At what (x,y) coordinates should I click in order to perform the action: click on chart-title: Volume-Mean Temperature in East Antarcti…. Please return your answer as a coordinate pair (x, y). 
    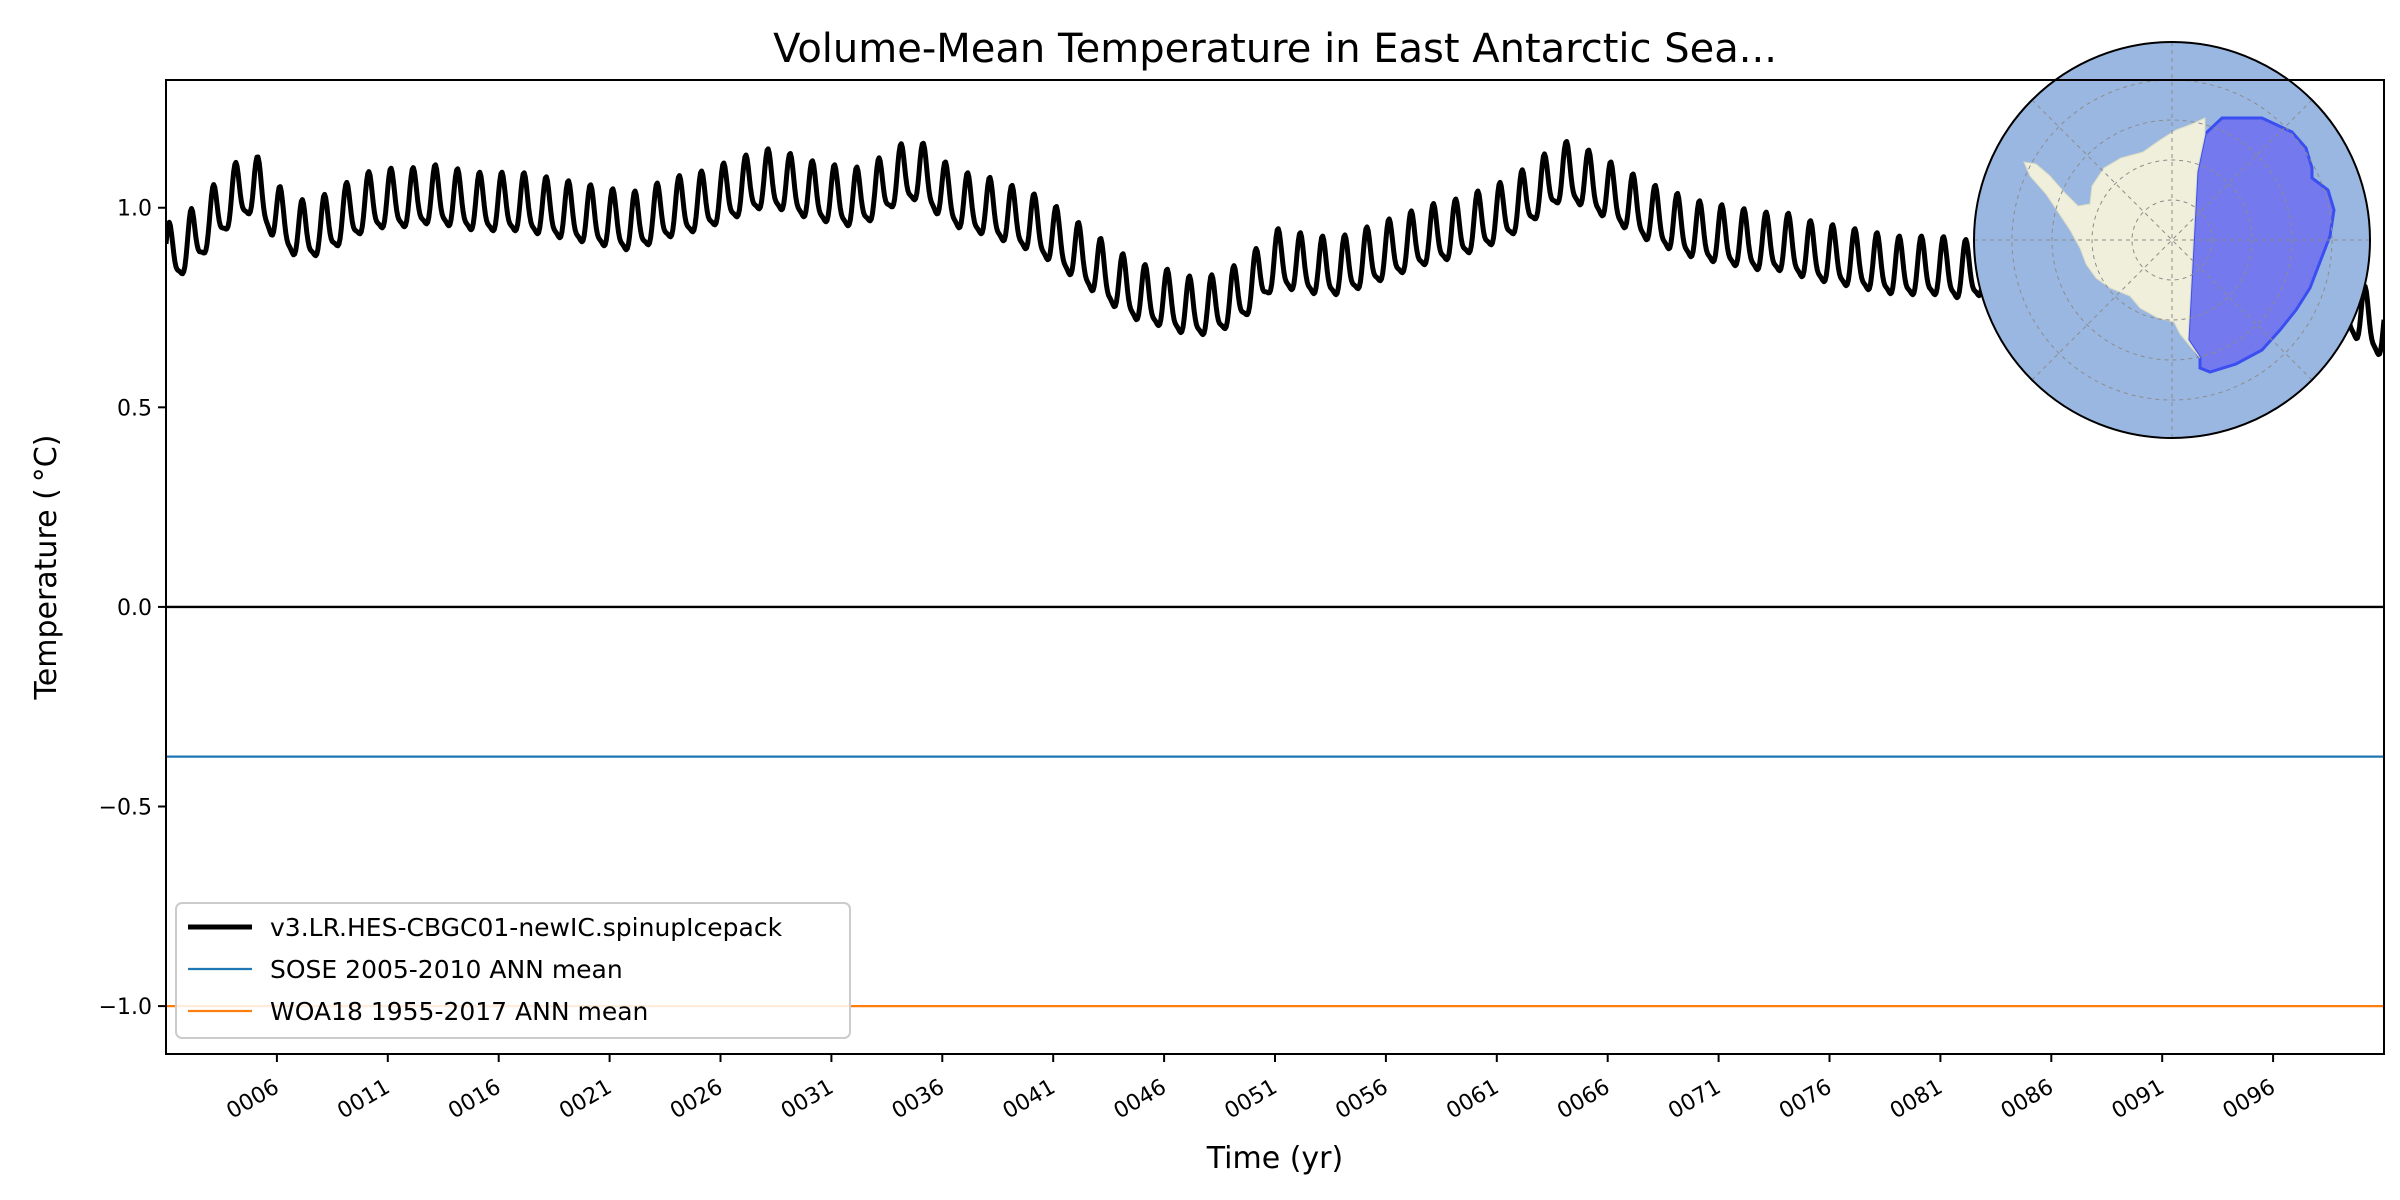
    Looking at the image, I should click on (1275, 49).